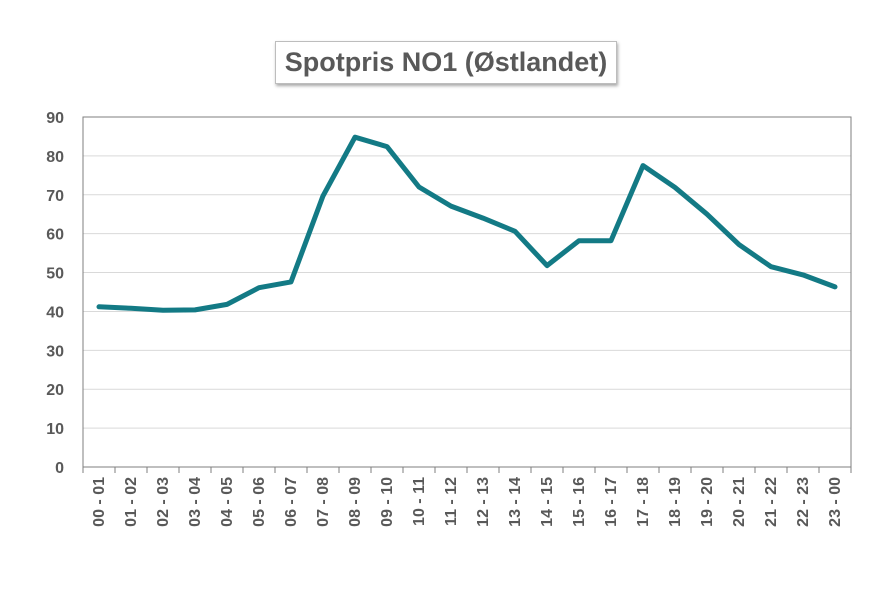 This screenshot has height=592, width=894. What do you see at coordinates (579, 502) in the screenshot?
I see `x-tick-label: 15 - 16` at bounding box center [579, 502].